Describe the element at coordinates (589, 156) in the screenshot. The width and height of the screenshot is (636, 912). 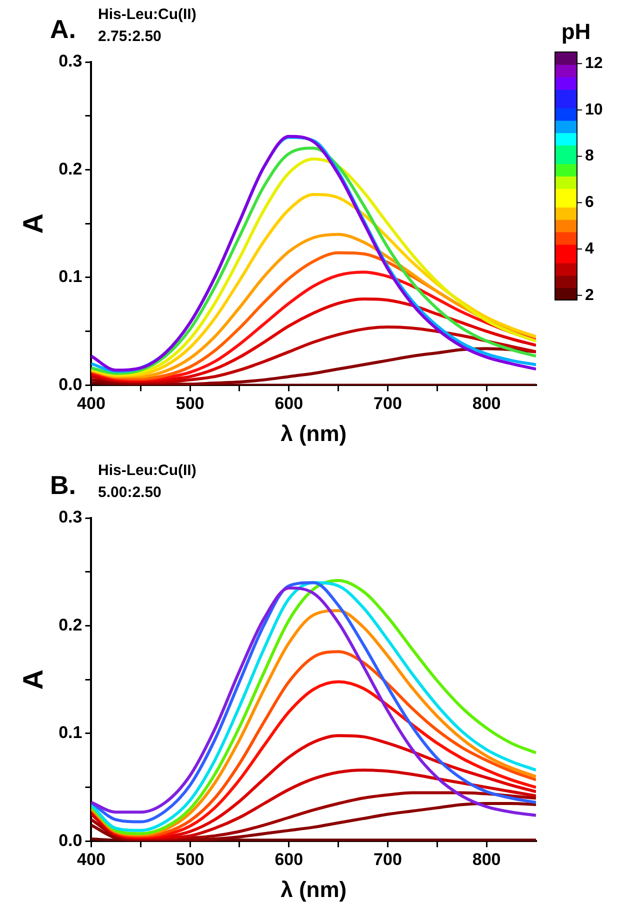
I see `color-bar-label: 8` at that location.